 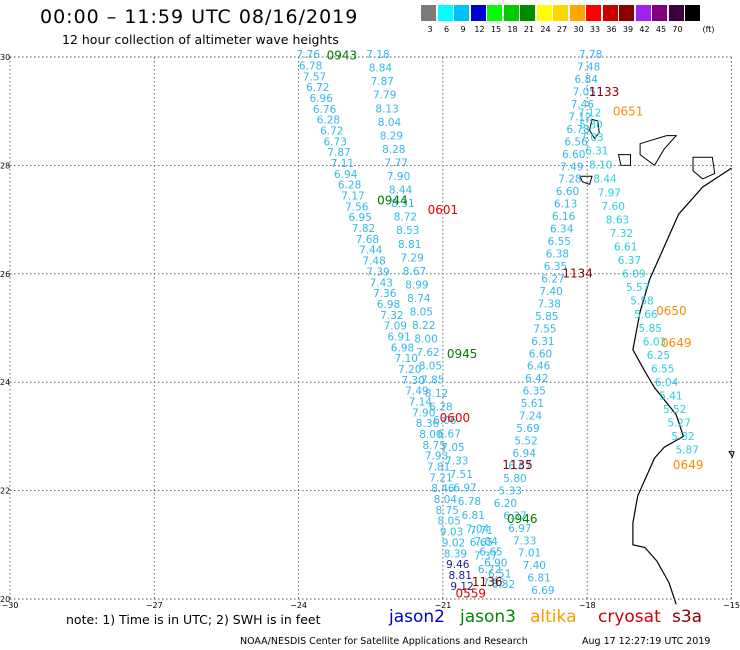 What do you see at coordinates (542, 342) in the screenshot?
I see `wave-height-reading: 6.31` at bounding box center [542, 342].